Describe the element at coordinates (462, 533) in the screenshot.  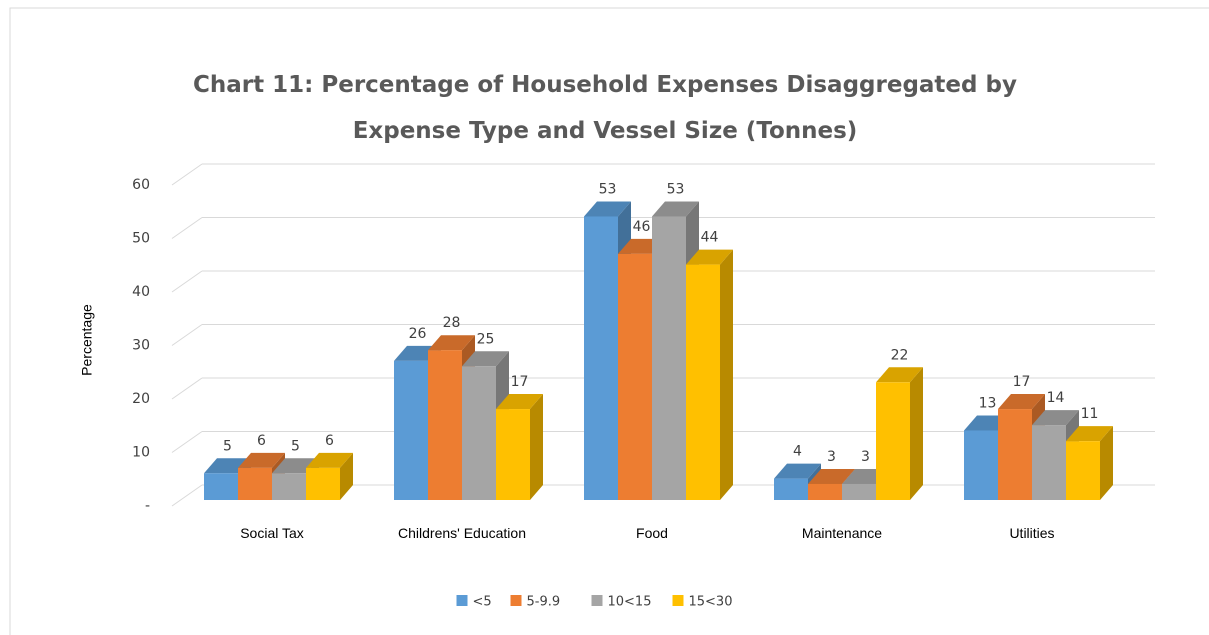
I see `x-tick-label: Childrens' Education` at that location.